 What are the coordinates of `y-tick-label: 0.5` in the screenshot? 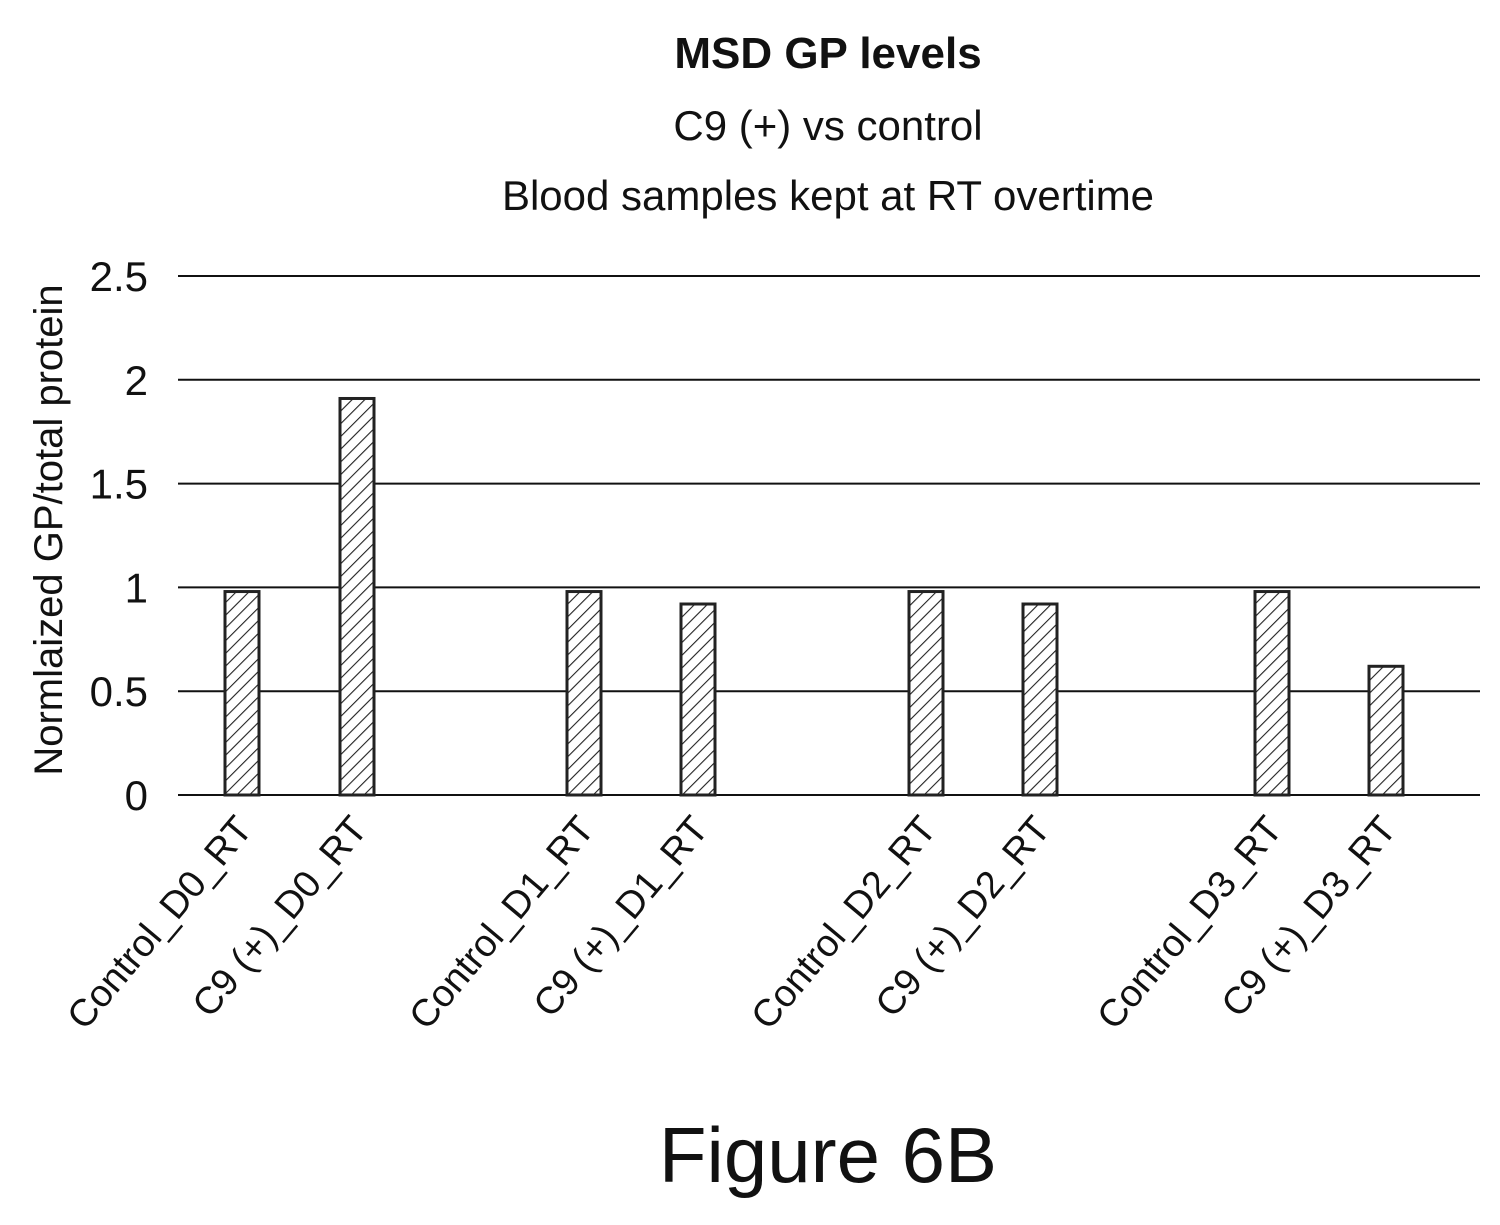 It's located at (119, 691).